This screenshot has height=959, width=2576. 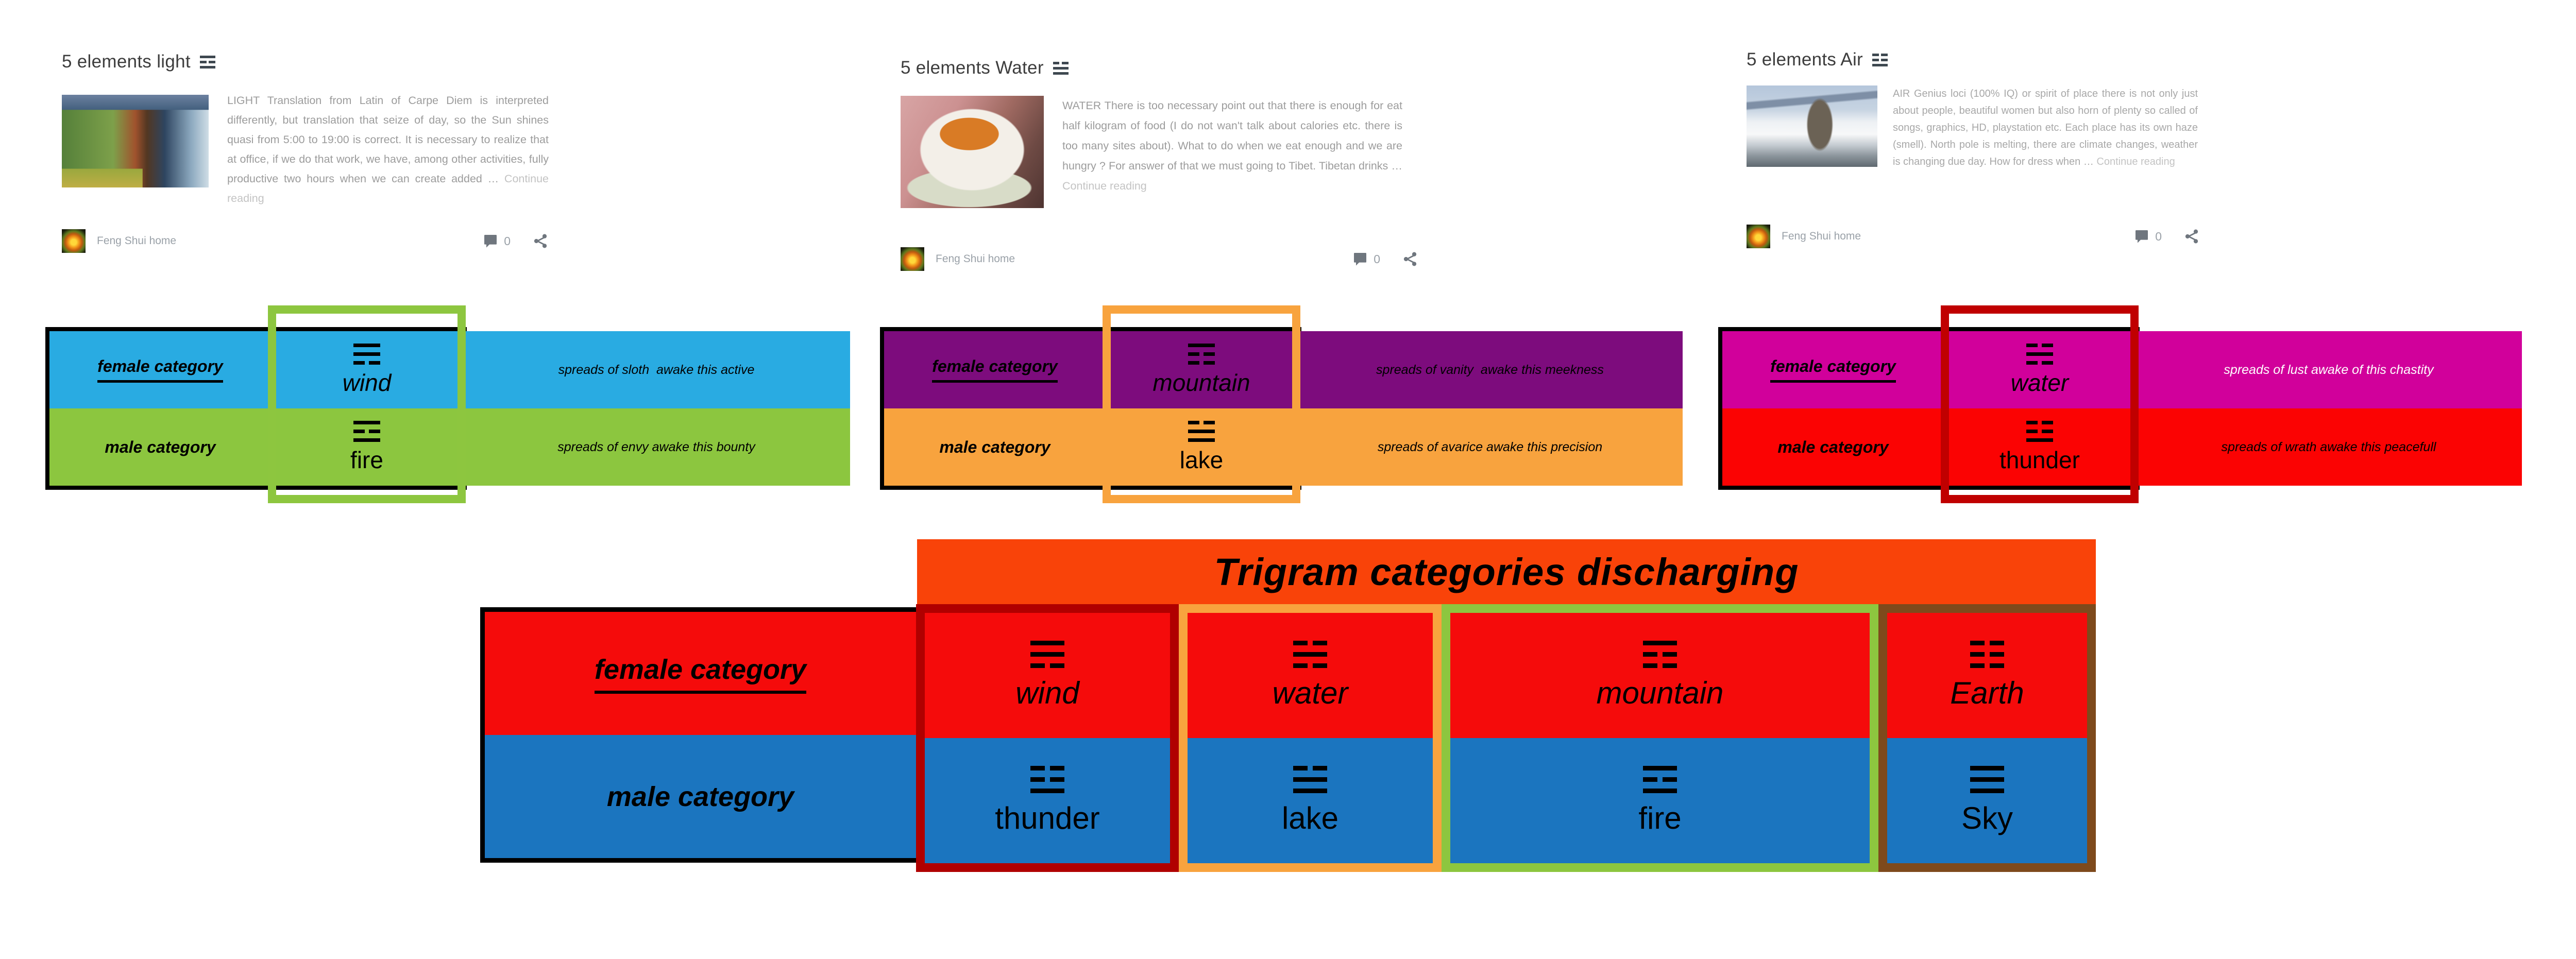 I want to click on trigram-thunder-icon, so click(x=1880, y=60).